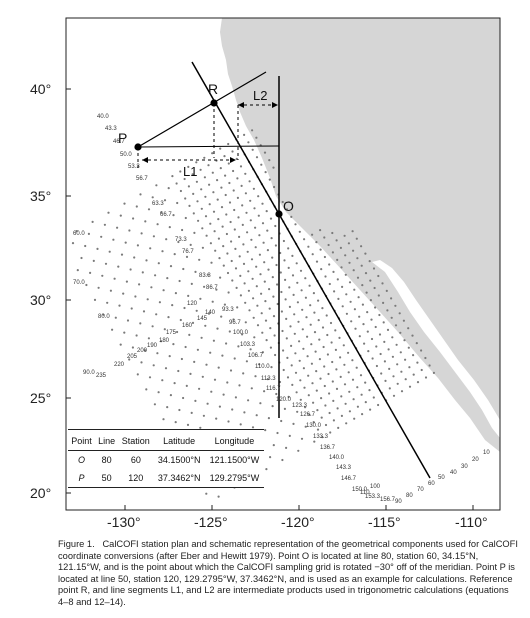 The image size is (530, 618). What do you see at coordinates (431, 484) in the screenshot?
I see `station-label: 60` at bounding box center [431, 484].